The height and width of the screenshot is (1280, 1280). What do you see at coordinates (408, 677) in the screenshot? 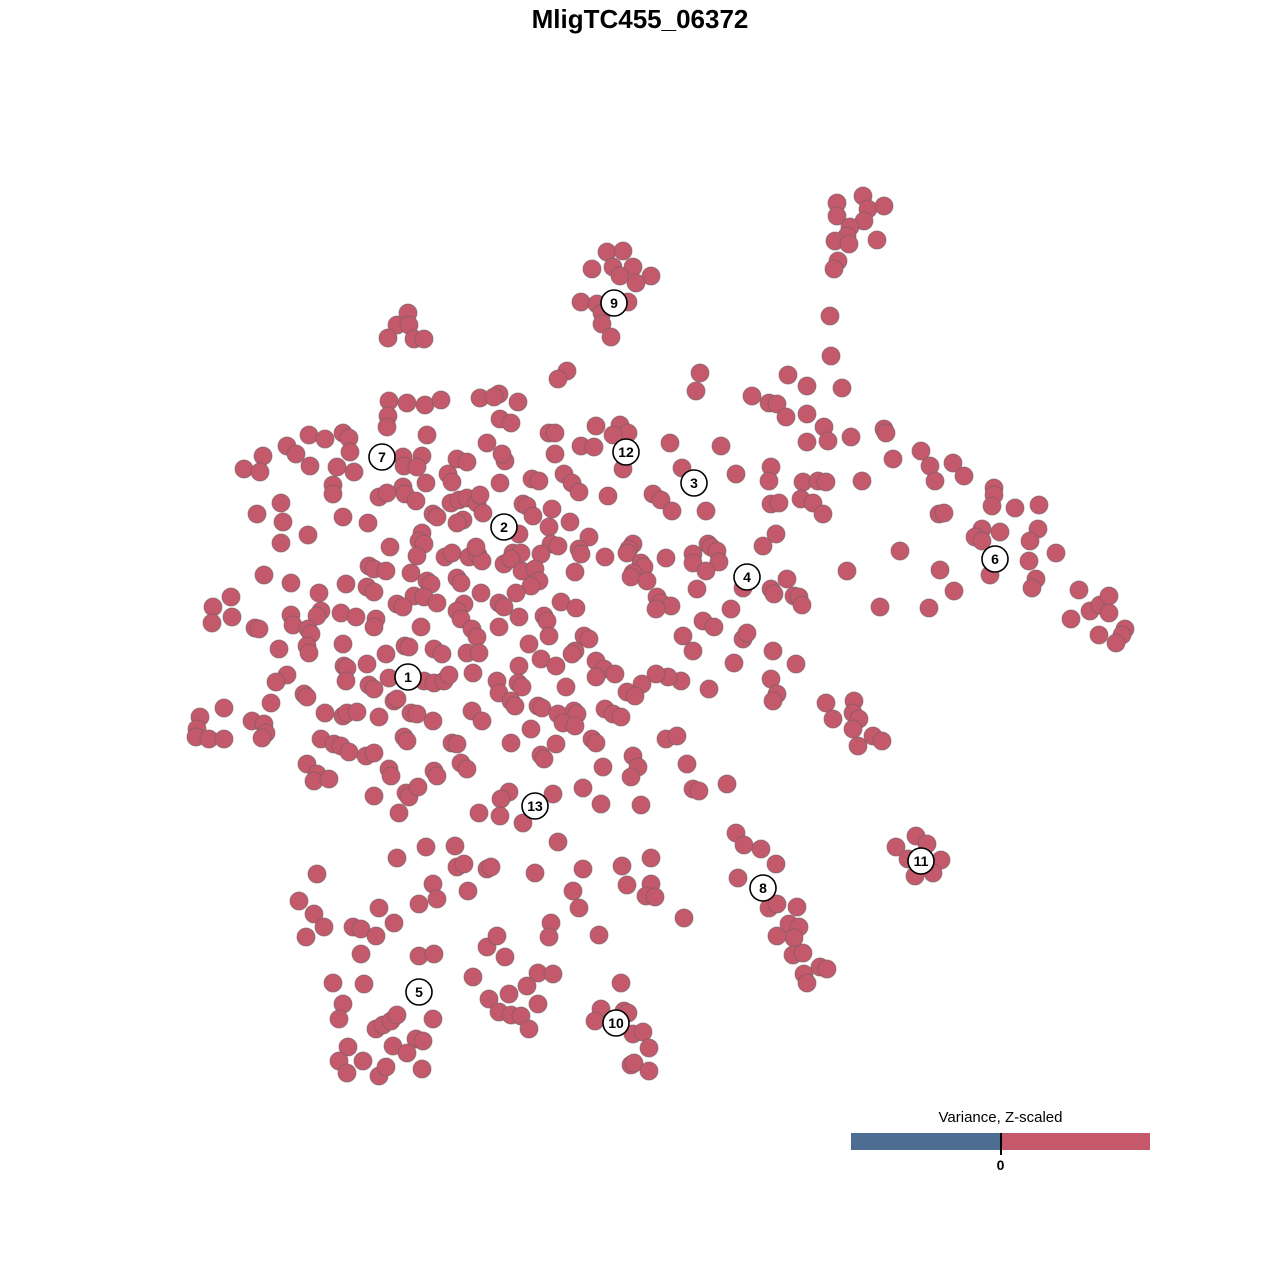
I see `cluster-label-1: 1` at bounding box center [408, 677].